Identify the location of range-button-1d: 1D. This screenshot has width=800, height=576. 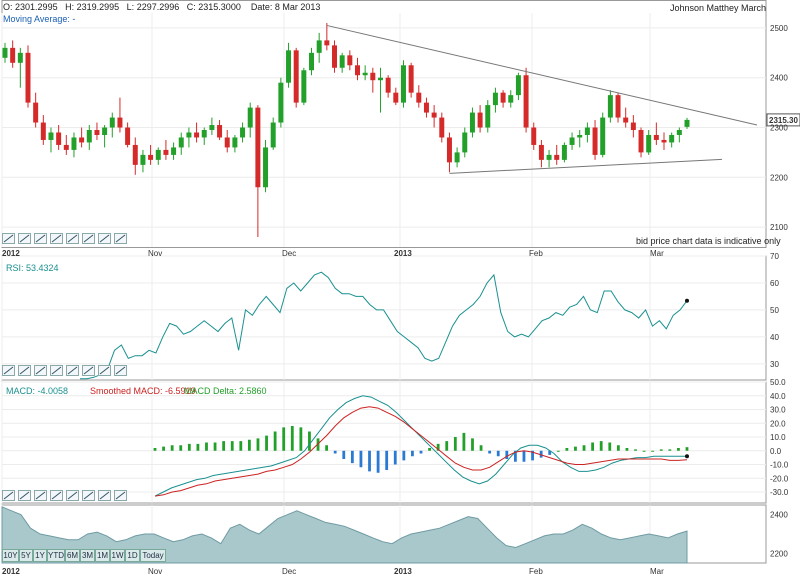
(132, 555).